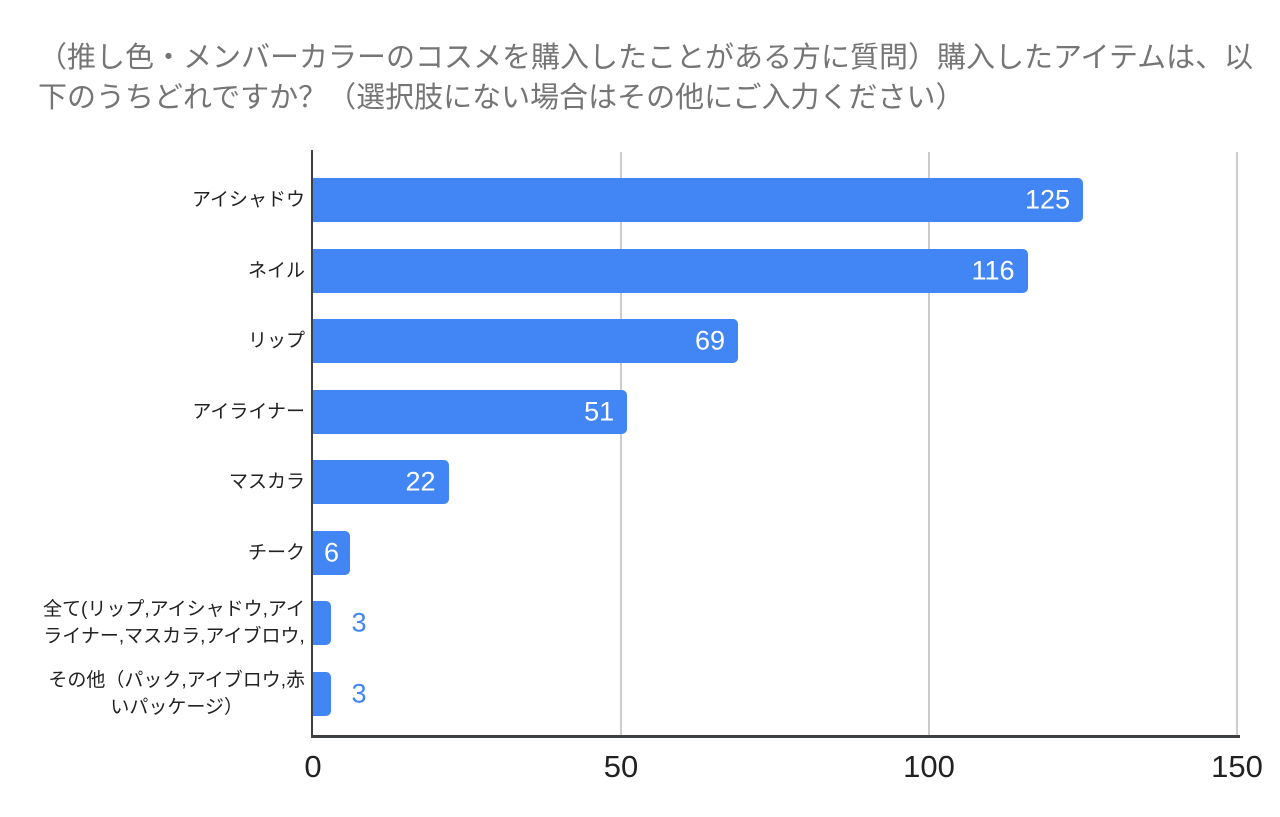  I want to click on category-label: アイライナー, so click(248, 411).